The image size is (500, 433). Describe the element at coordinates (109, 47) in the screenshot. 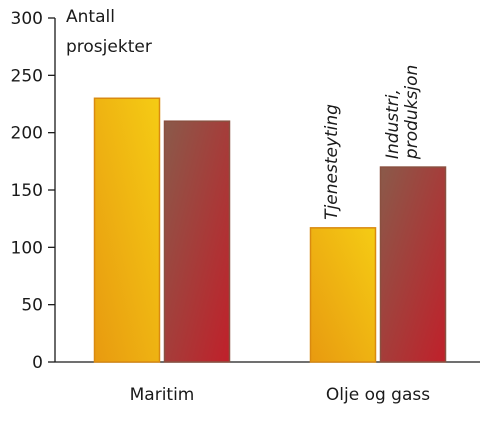

I see `y-axis-title-line-2: prosjekter` at that location.